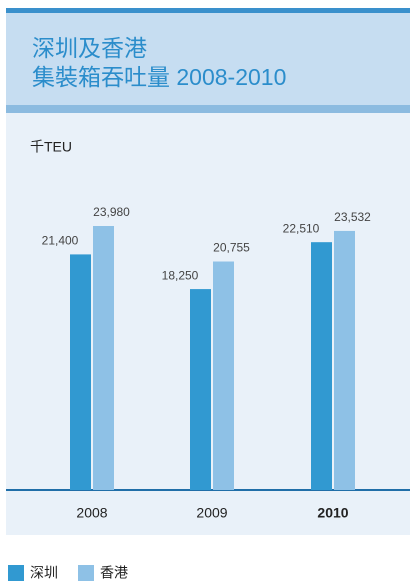  What do you see at coordinates (91, 513) in the screenshot?
I see `x-tick-label: 2008` at bounding box center [91, 513].